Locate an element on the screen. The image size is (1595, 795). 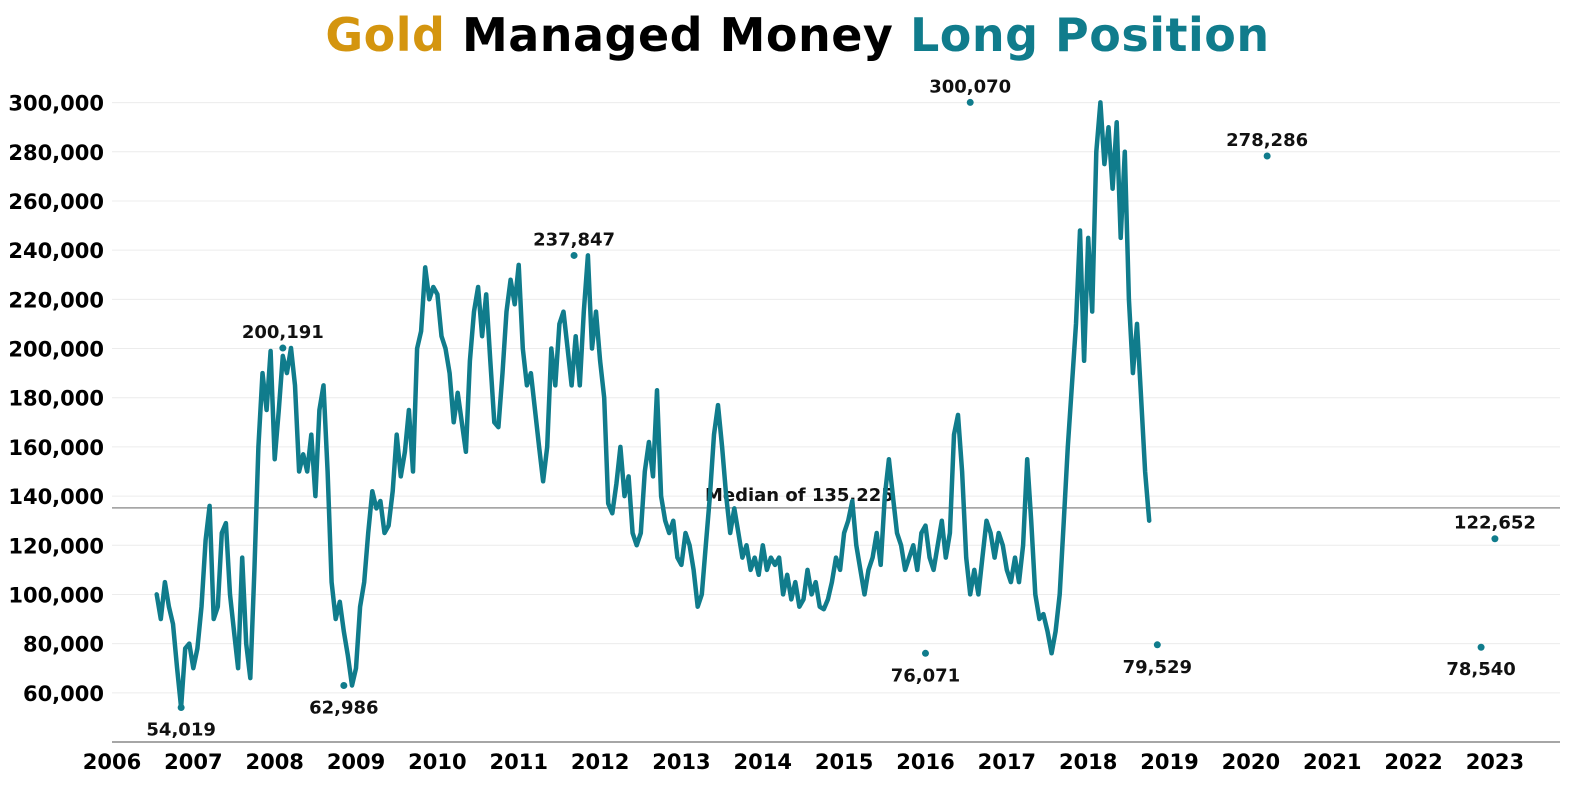
x-tick-label: 2018 is located at coordinates (1088, 762).